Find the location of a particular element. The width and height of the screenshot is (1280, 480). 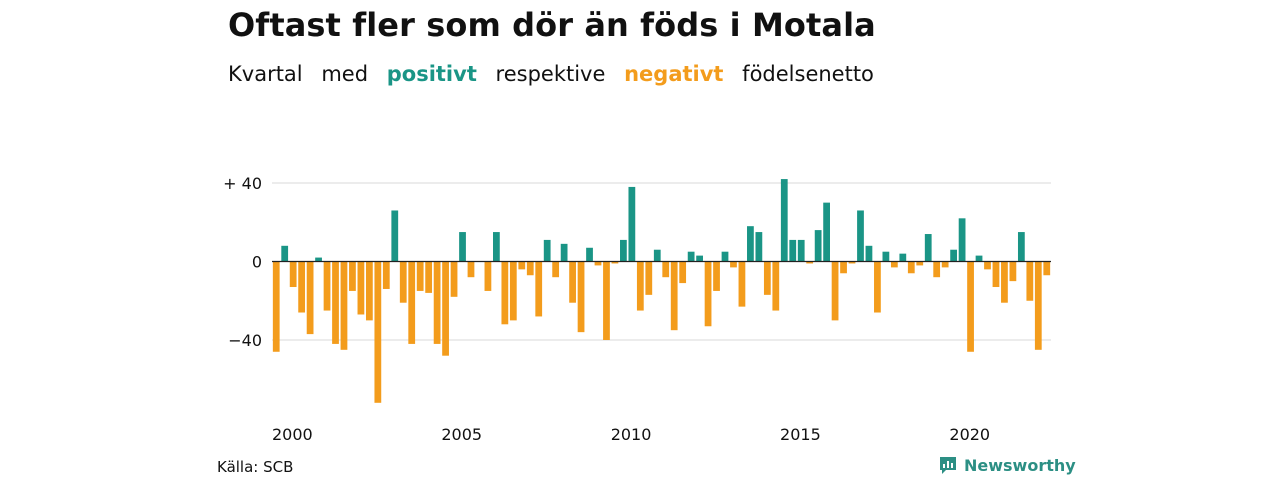

legend-negative: negativt is located at coordinates (674, 74).